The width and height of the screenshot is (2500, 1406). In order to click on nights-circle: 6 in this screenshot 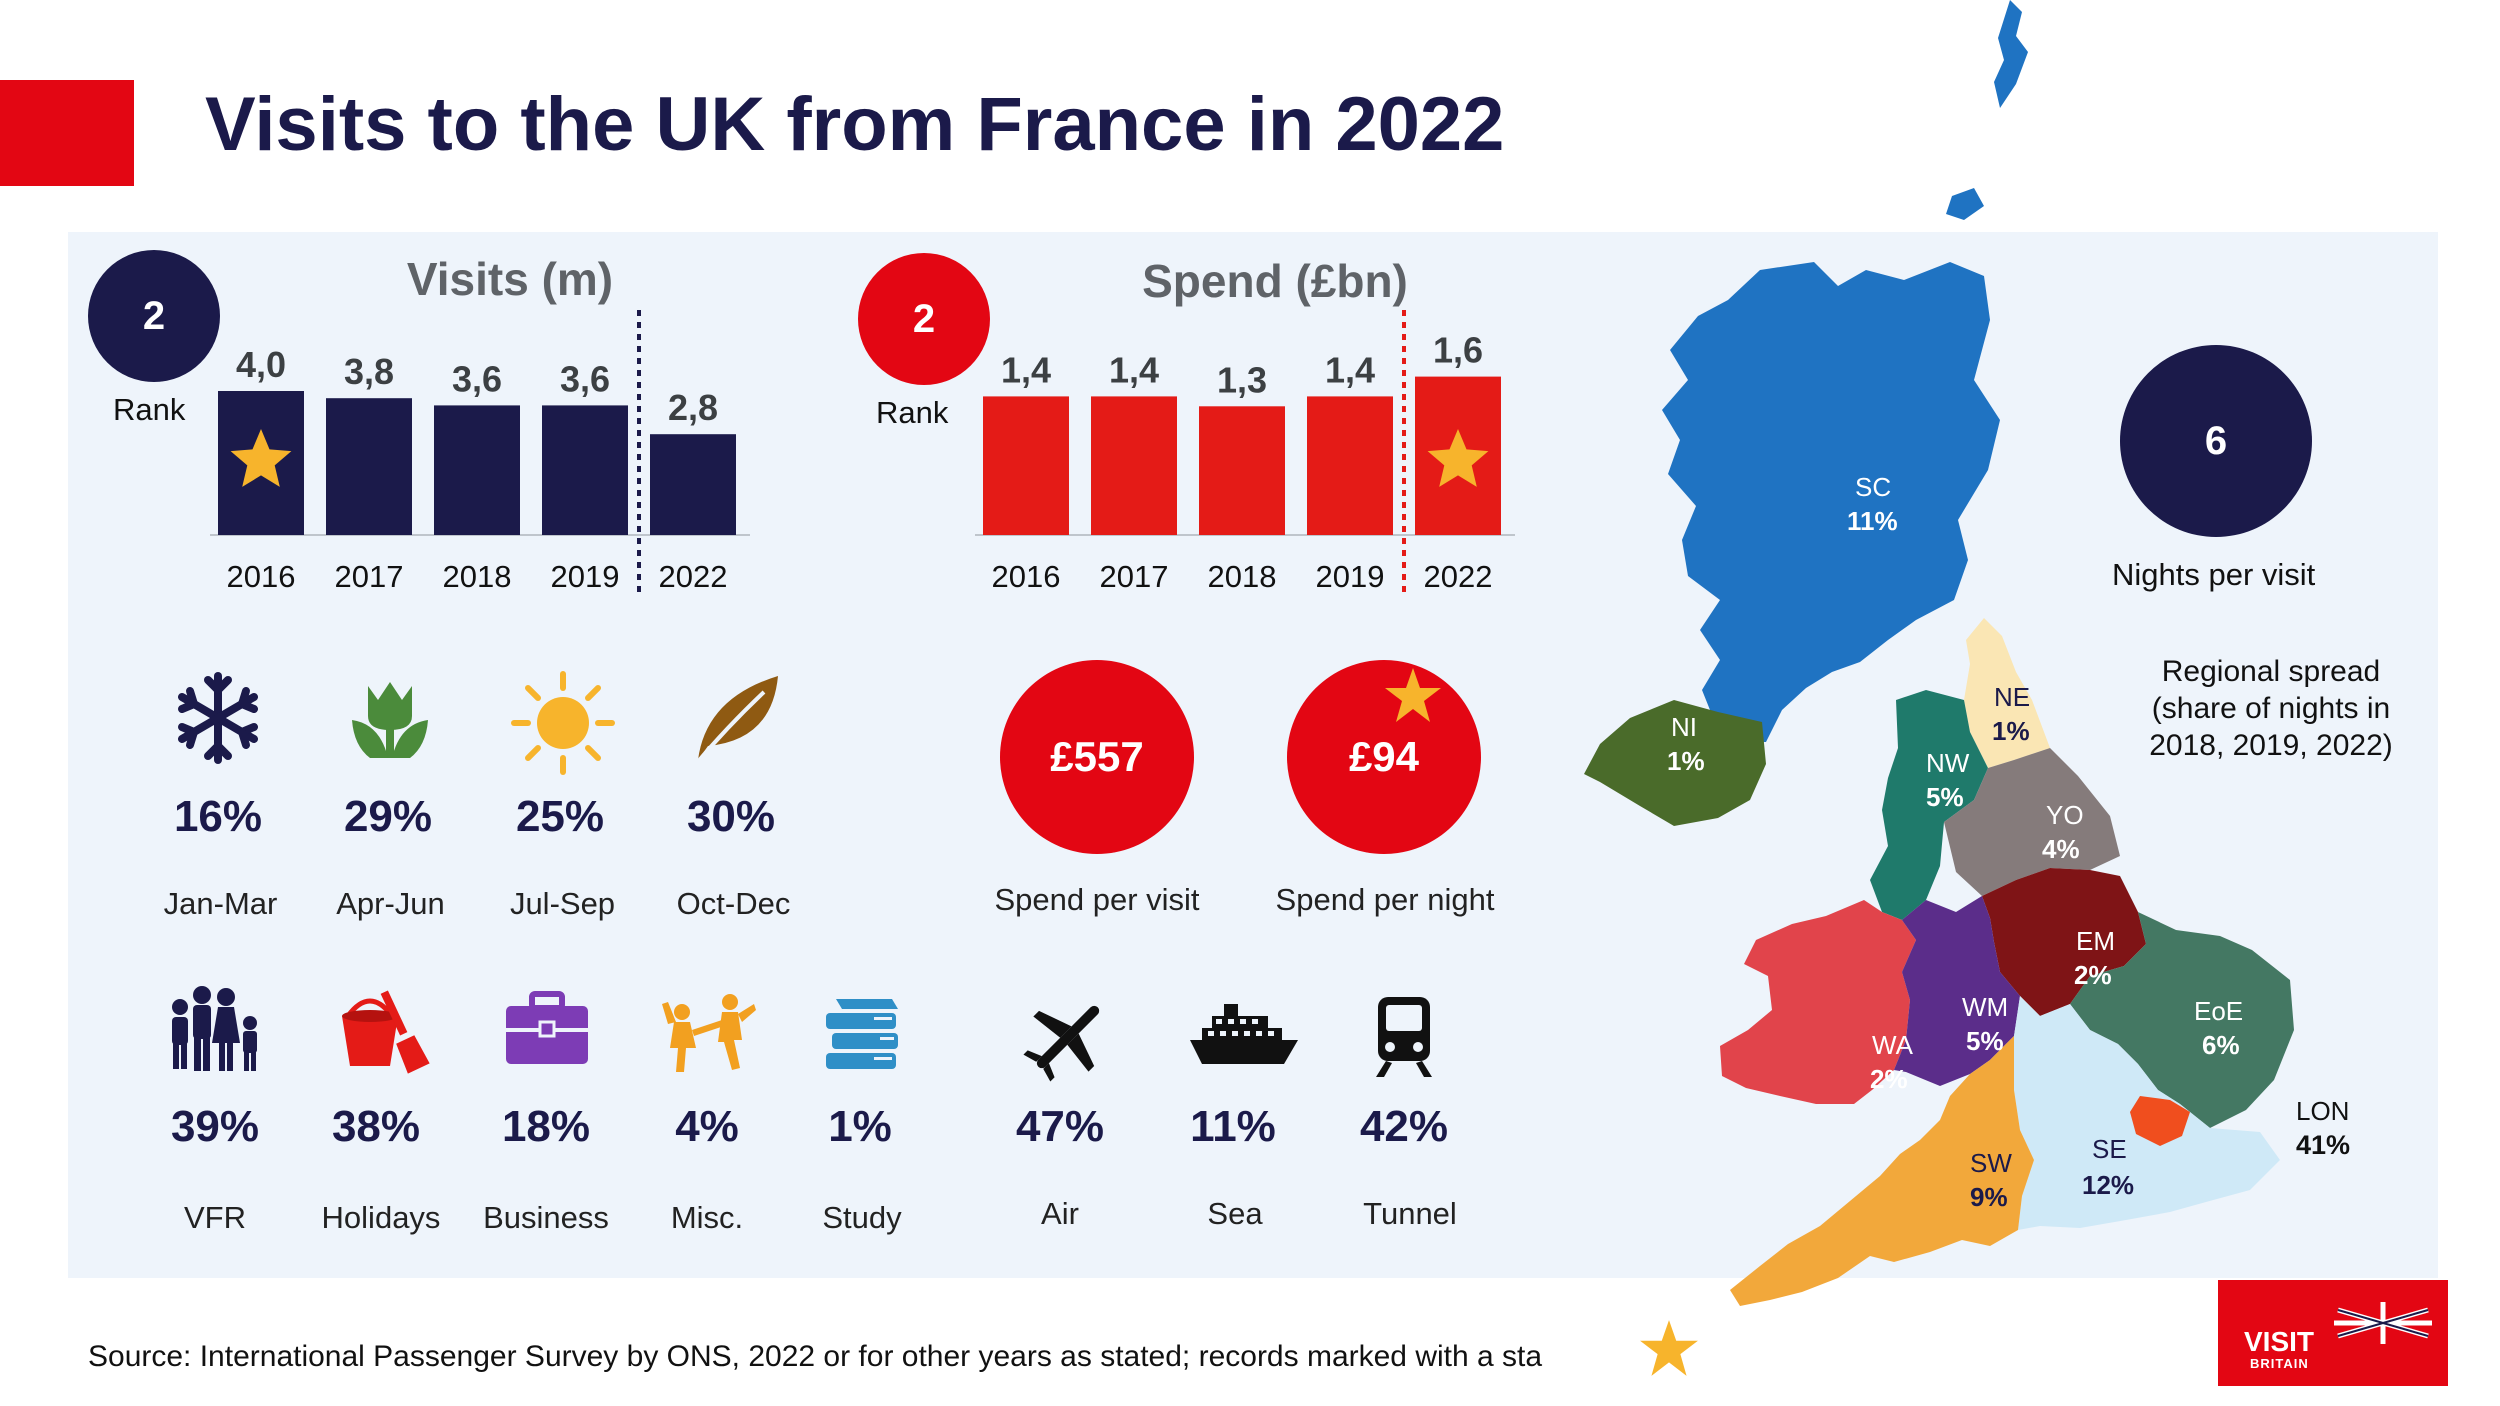, I will do `click(2216, 441)`.